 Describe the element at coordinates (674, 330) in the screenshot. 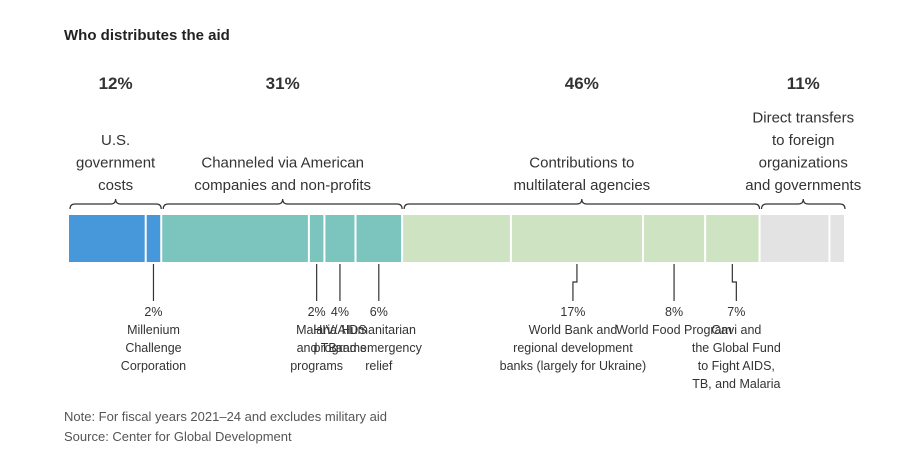

I see `segment-label: World Food Program` at that location.